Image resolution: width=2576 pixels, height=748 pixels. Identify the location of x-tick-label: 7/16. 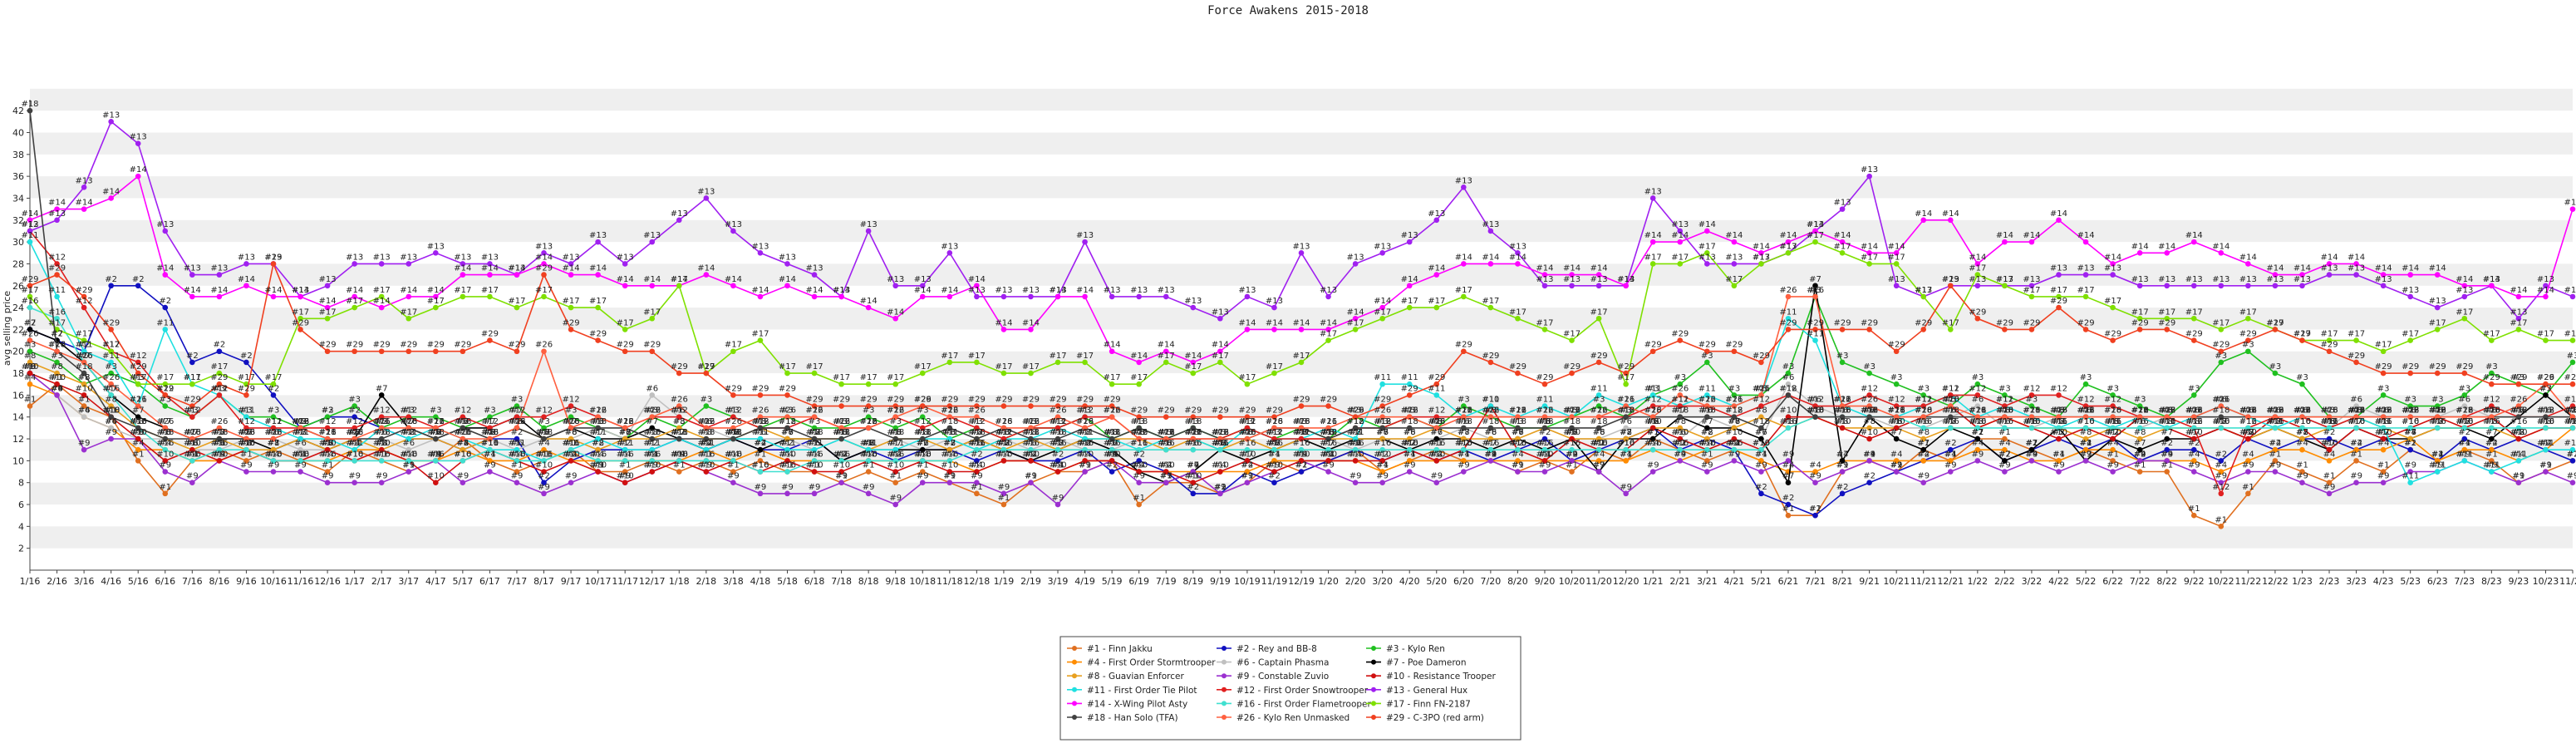
(192, 581).